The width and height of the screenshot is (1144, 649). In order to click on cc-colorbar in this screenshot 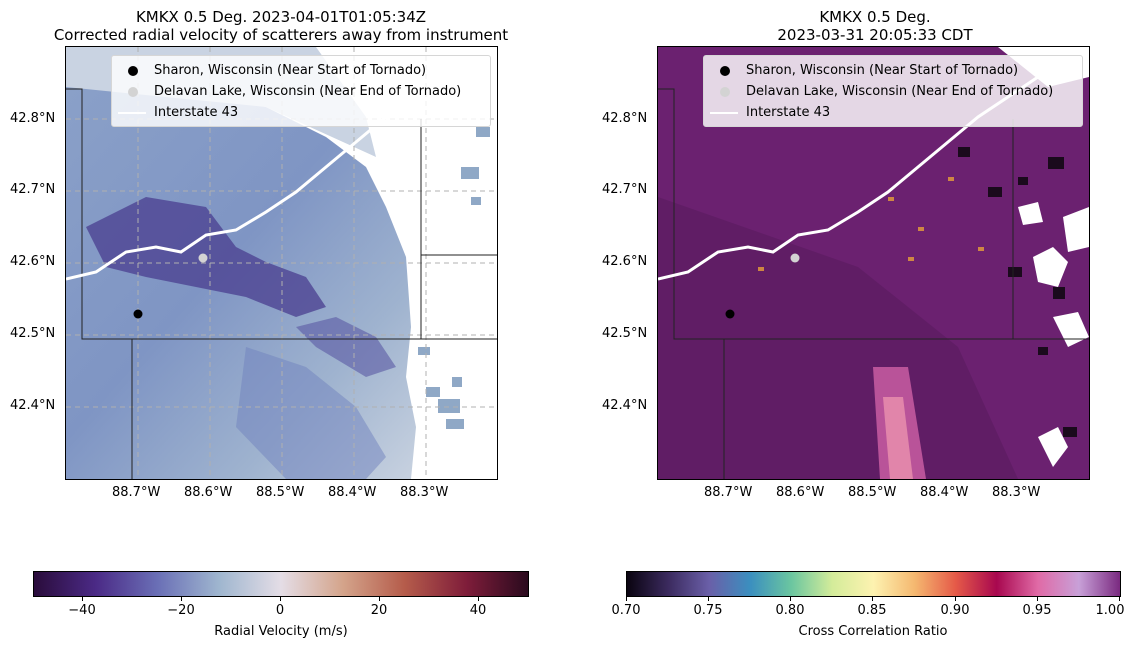, I will do `click(873, 584)`.